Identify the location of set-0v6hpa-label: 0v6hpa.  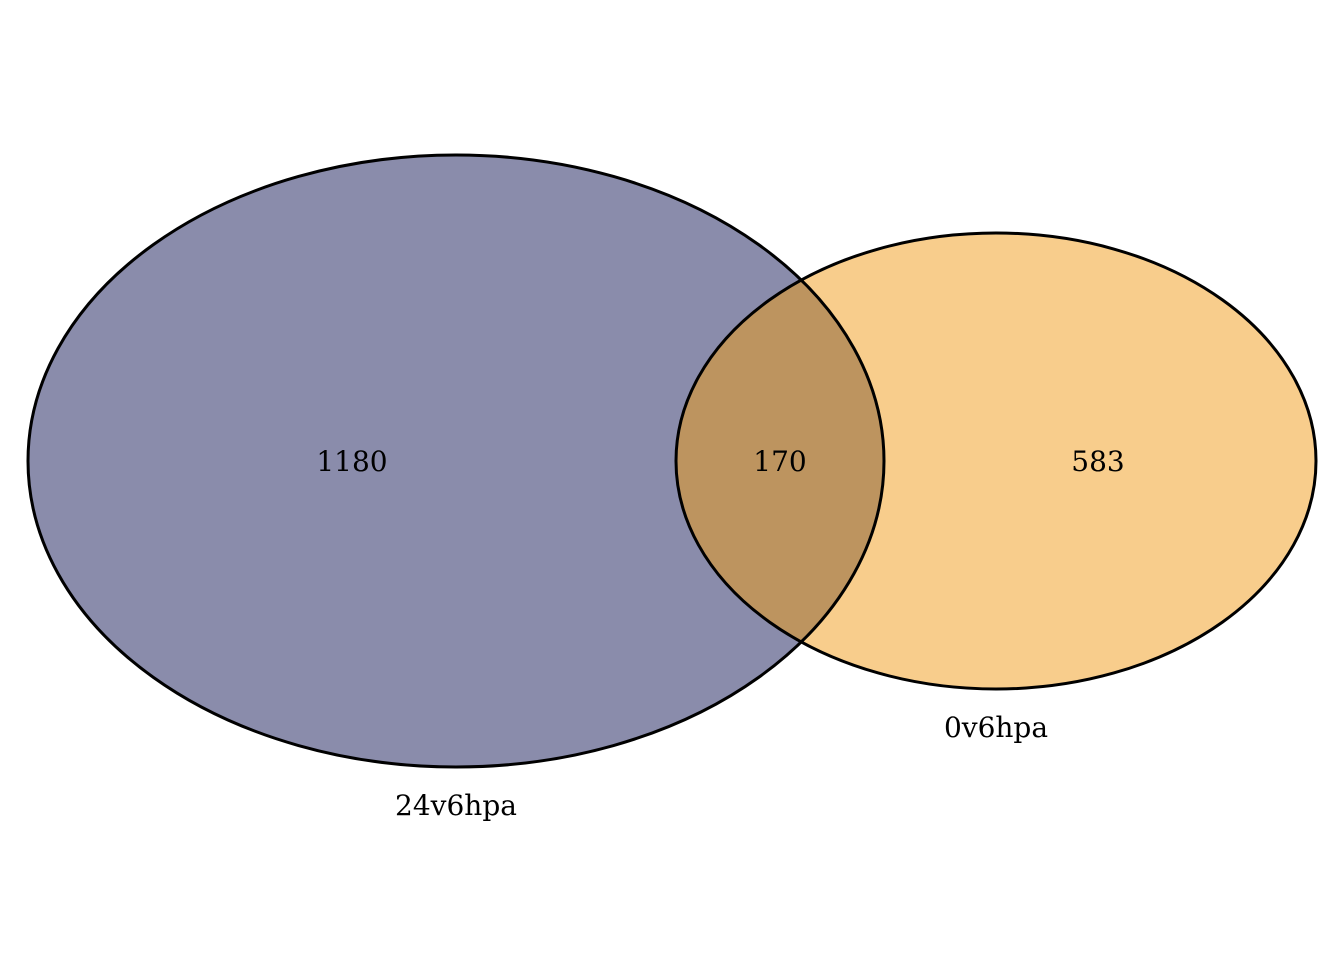
(996, 727).